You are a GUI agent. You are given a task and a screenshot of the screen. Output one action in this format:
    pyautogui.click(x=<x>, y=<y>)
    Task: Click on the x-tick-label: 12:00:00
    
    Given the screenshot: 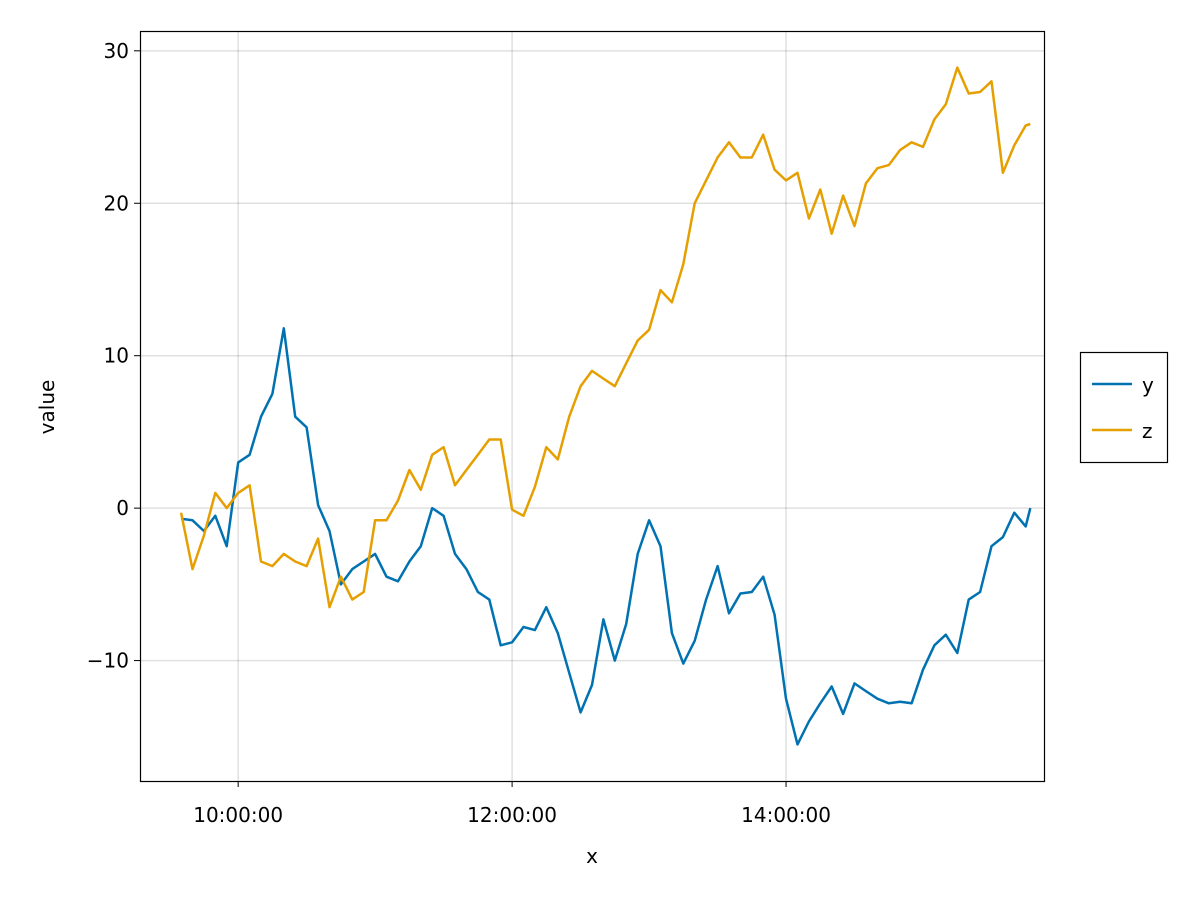 What is the action you would take?
    pyautogui.click(x=512, y=815)
    